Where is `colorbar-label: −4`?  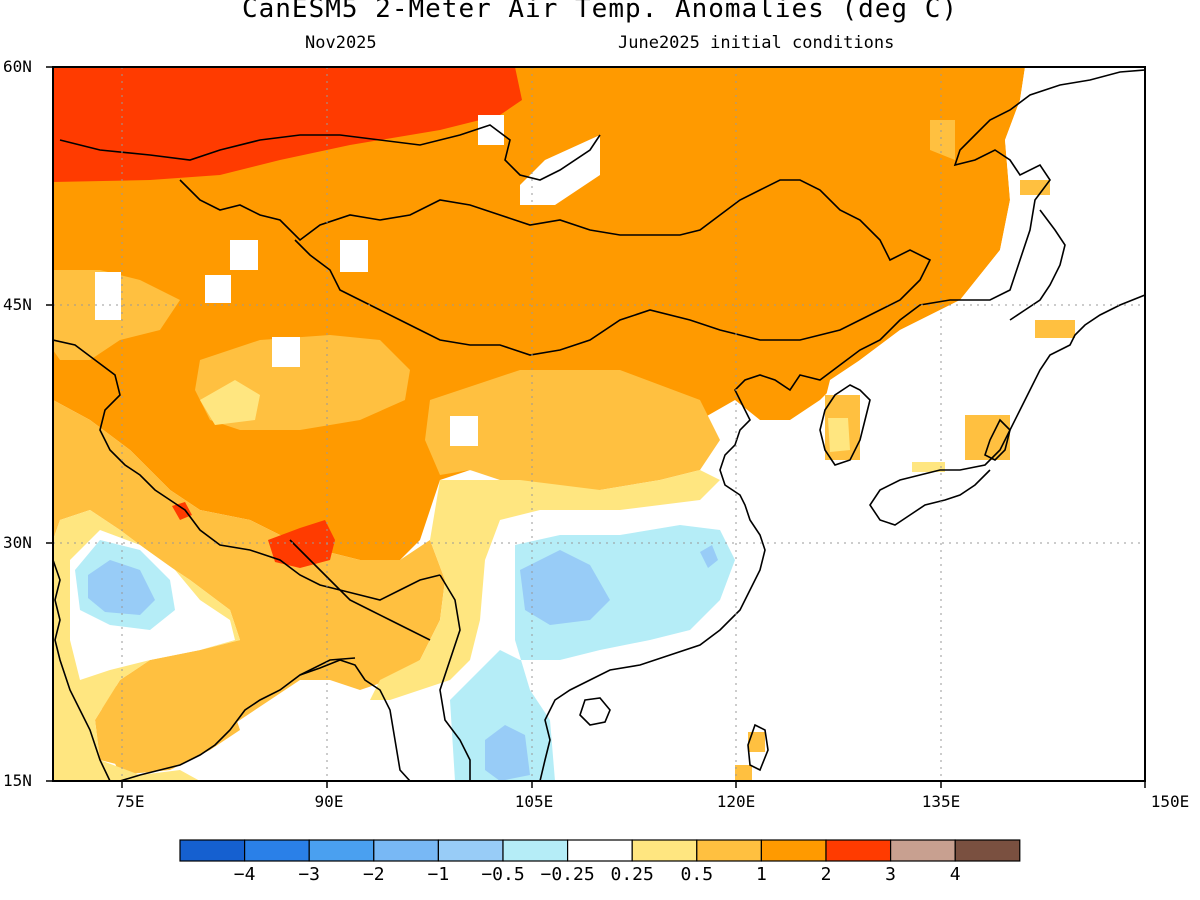 colorbar-label: −4 is located at coordinates (244, 874).